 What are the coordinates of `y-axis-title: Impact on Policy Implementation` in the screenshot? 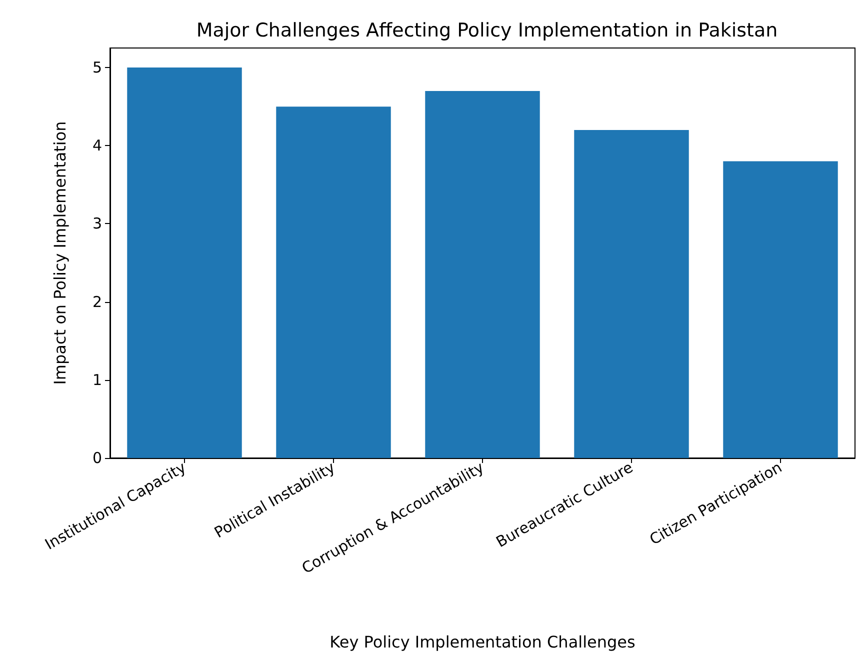 It's located at (60, 253).